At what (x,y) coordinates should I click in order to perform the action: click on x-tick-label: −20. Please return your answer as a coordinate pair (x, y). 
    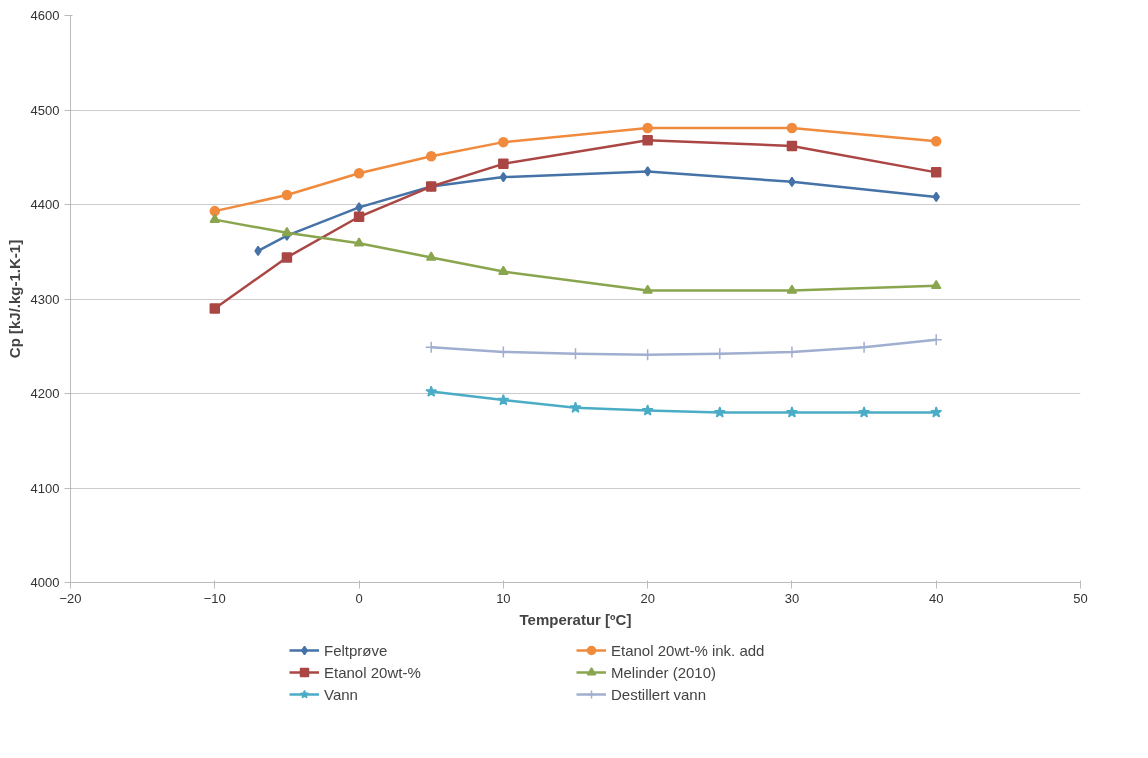
    Looking at the image, I should click on (70, 598).